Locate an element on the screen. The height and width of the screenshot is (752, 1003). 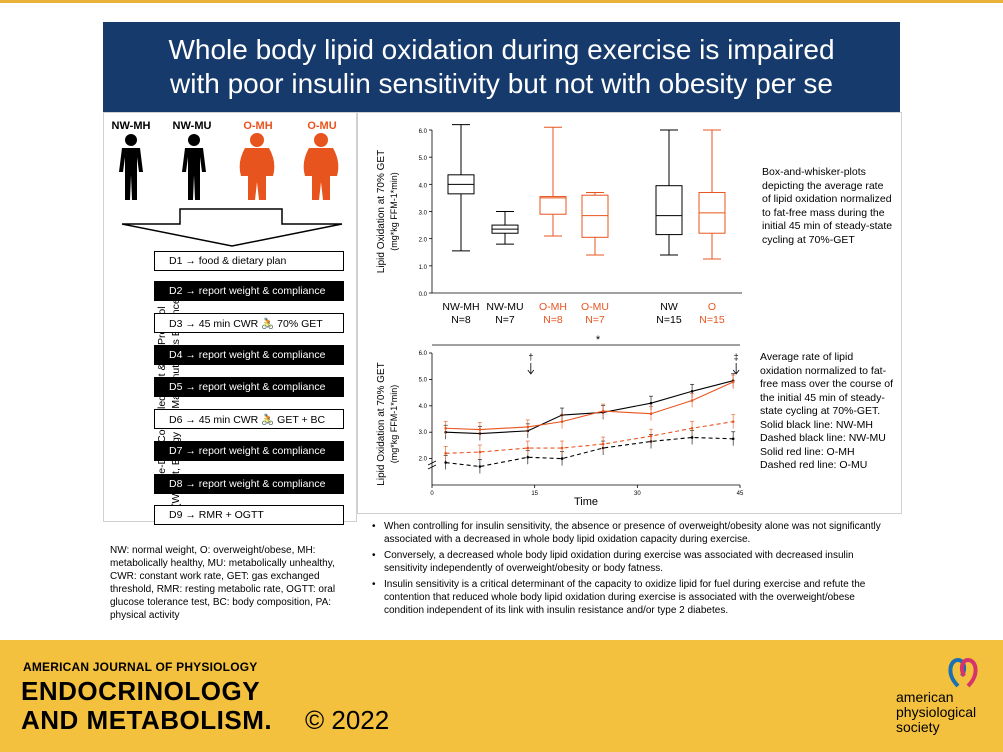
group-label-o-mh: O-MH is located at coordinates (258, 126).